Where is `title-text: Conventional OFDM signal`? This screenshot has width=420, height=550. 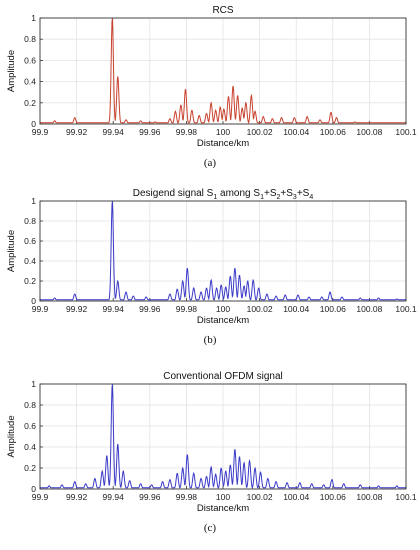
title-text: Conventional OFDM signal is located at coordinates (223, 376).